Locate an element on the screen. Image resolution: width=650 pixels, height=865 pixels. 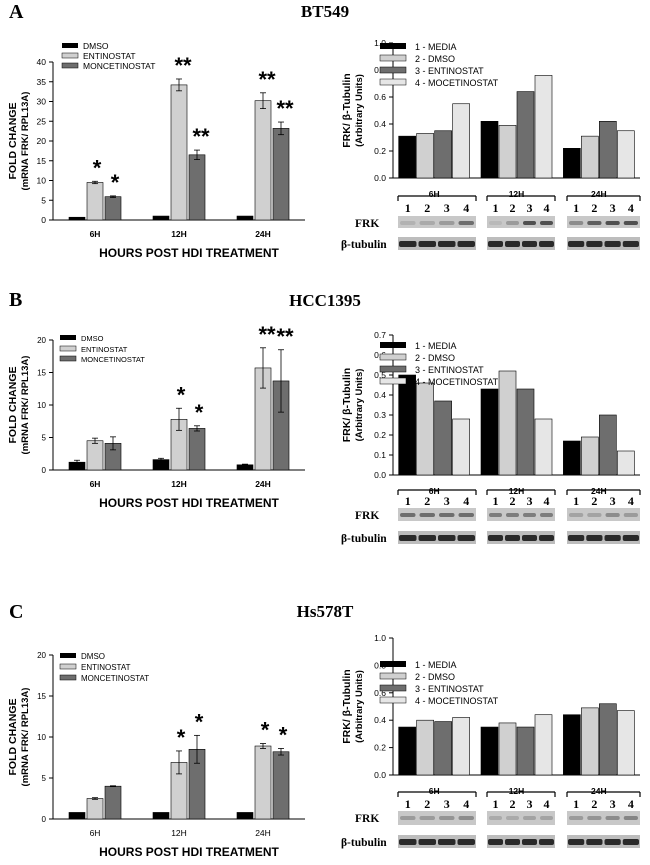
cell-line-title-a: BT549 is located at coordinates (325, 11).